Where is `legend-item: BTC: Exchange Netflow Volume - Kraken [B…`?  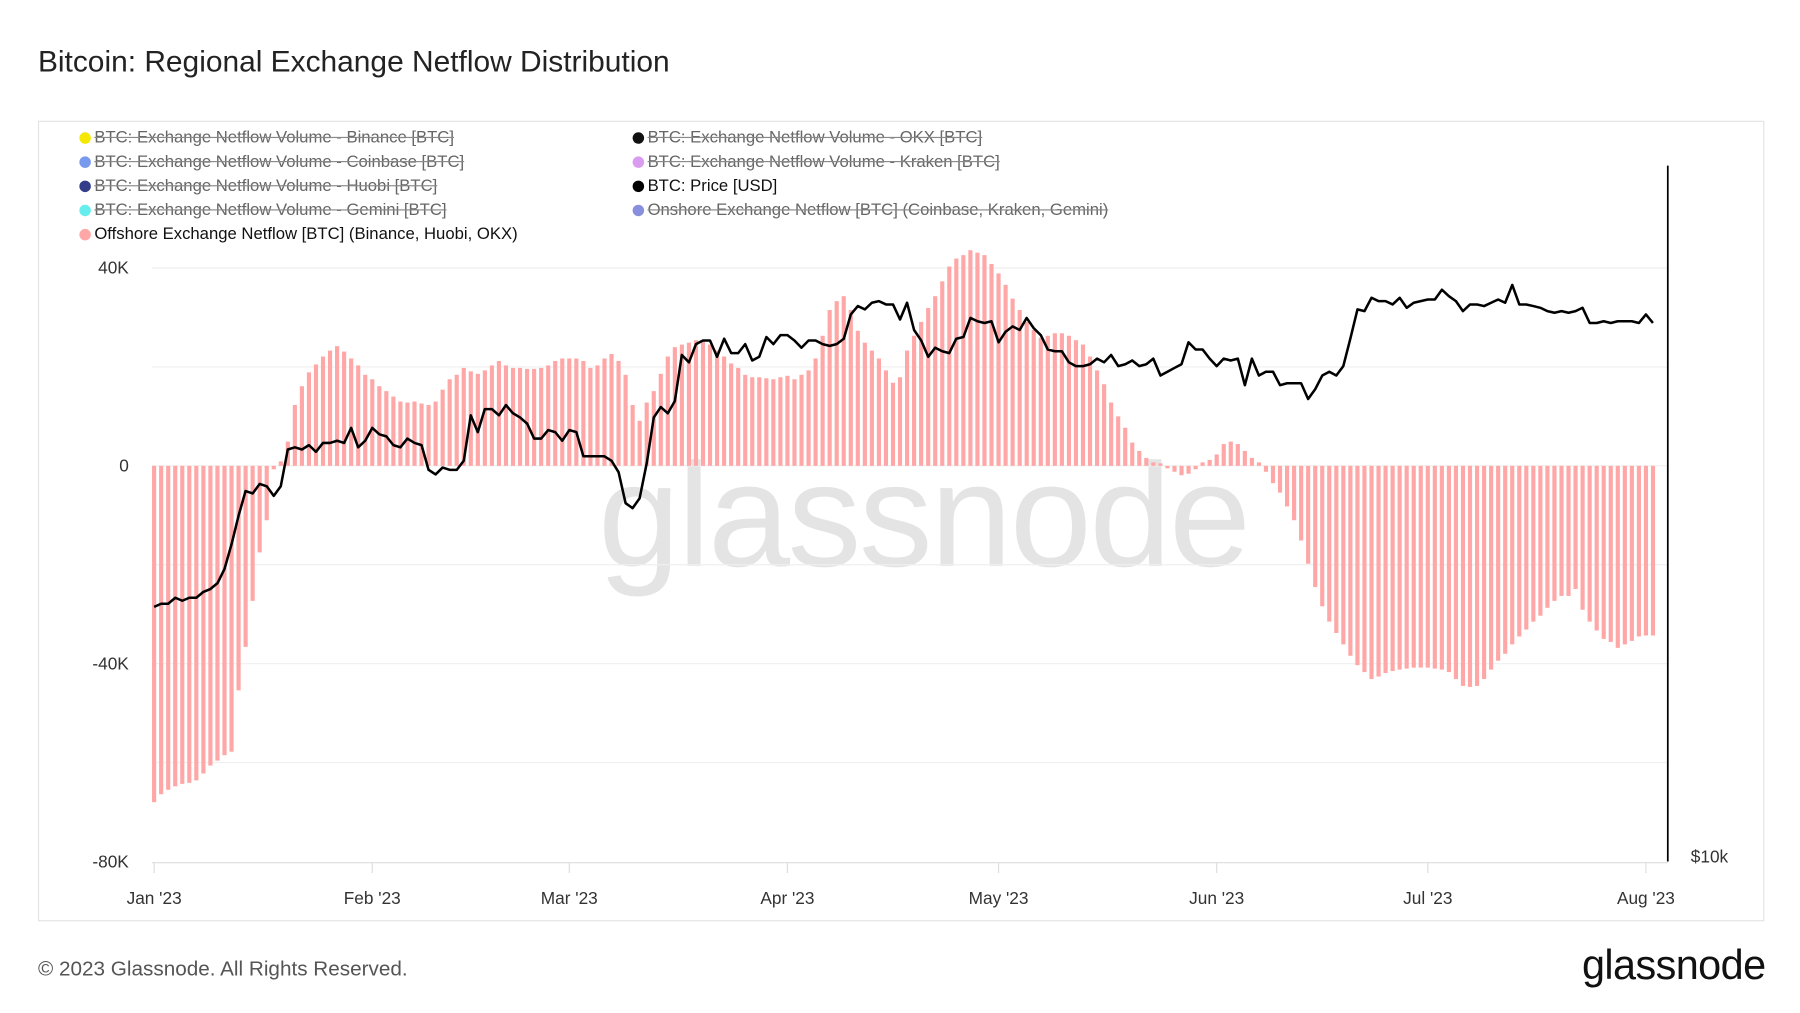
legend-item: BTC: Exchange Netflow Volume - Kraken [B… is located at coordinates (870, 163).